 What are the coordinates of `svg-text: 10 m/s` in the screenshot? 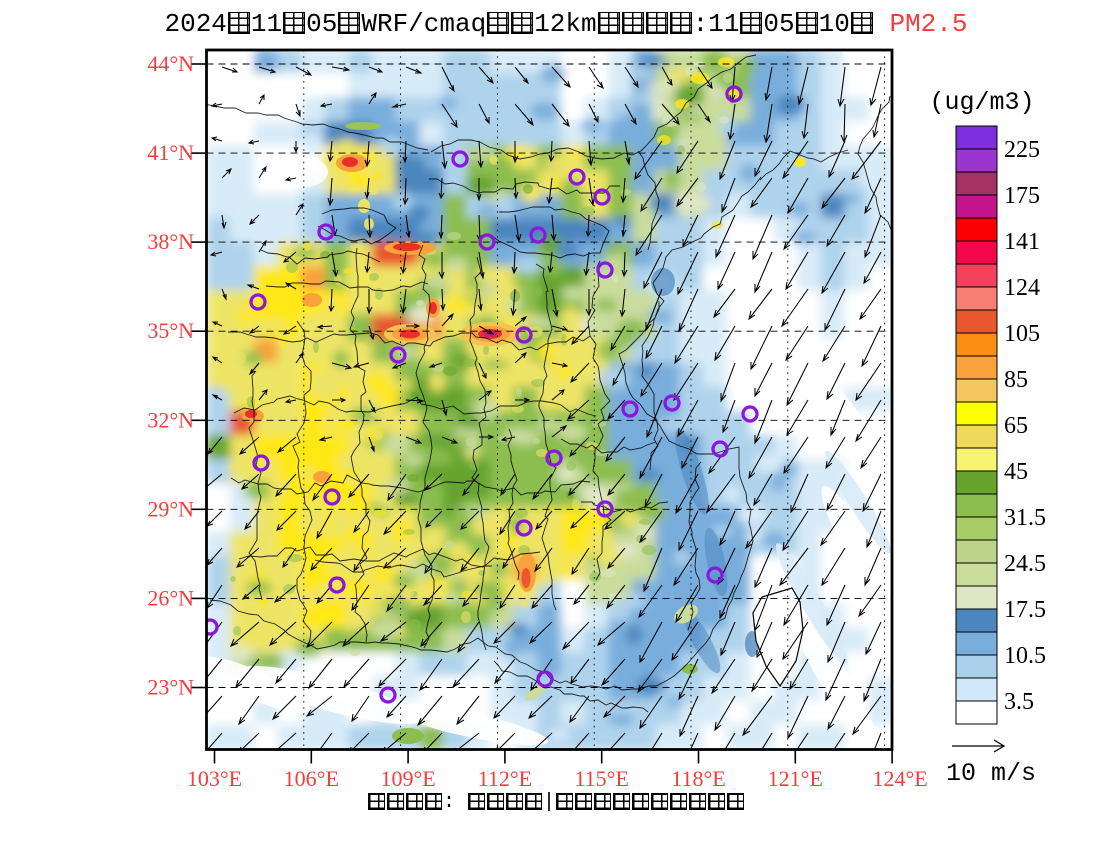 It's located at (991, 773).